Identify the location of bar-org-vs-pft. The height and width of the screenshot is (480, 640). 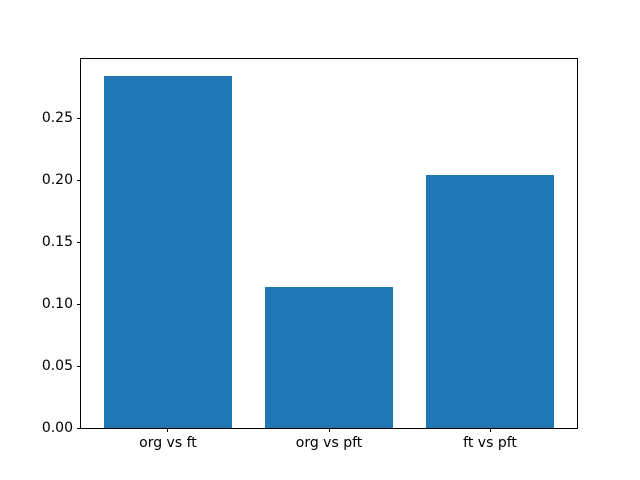
(329, 357).